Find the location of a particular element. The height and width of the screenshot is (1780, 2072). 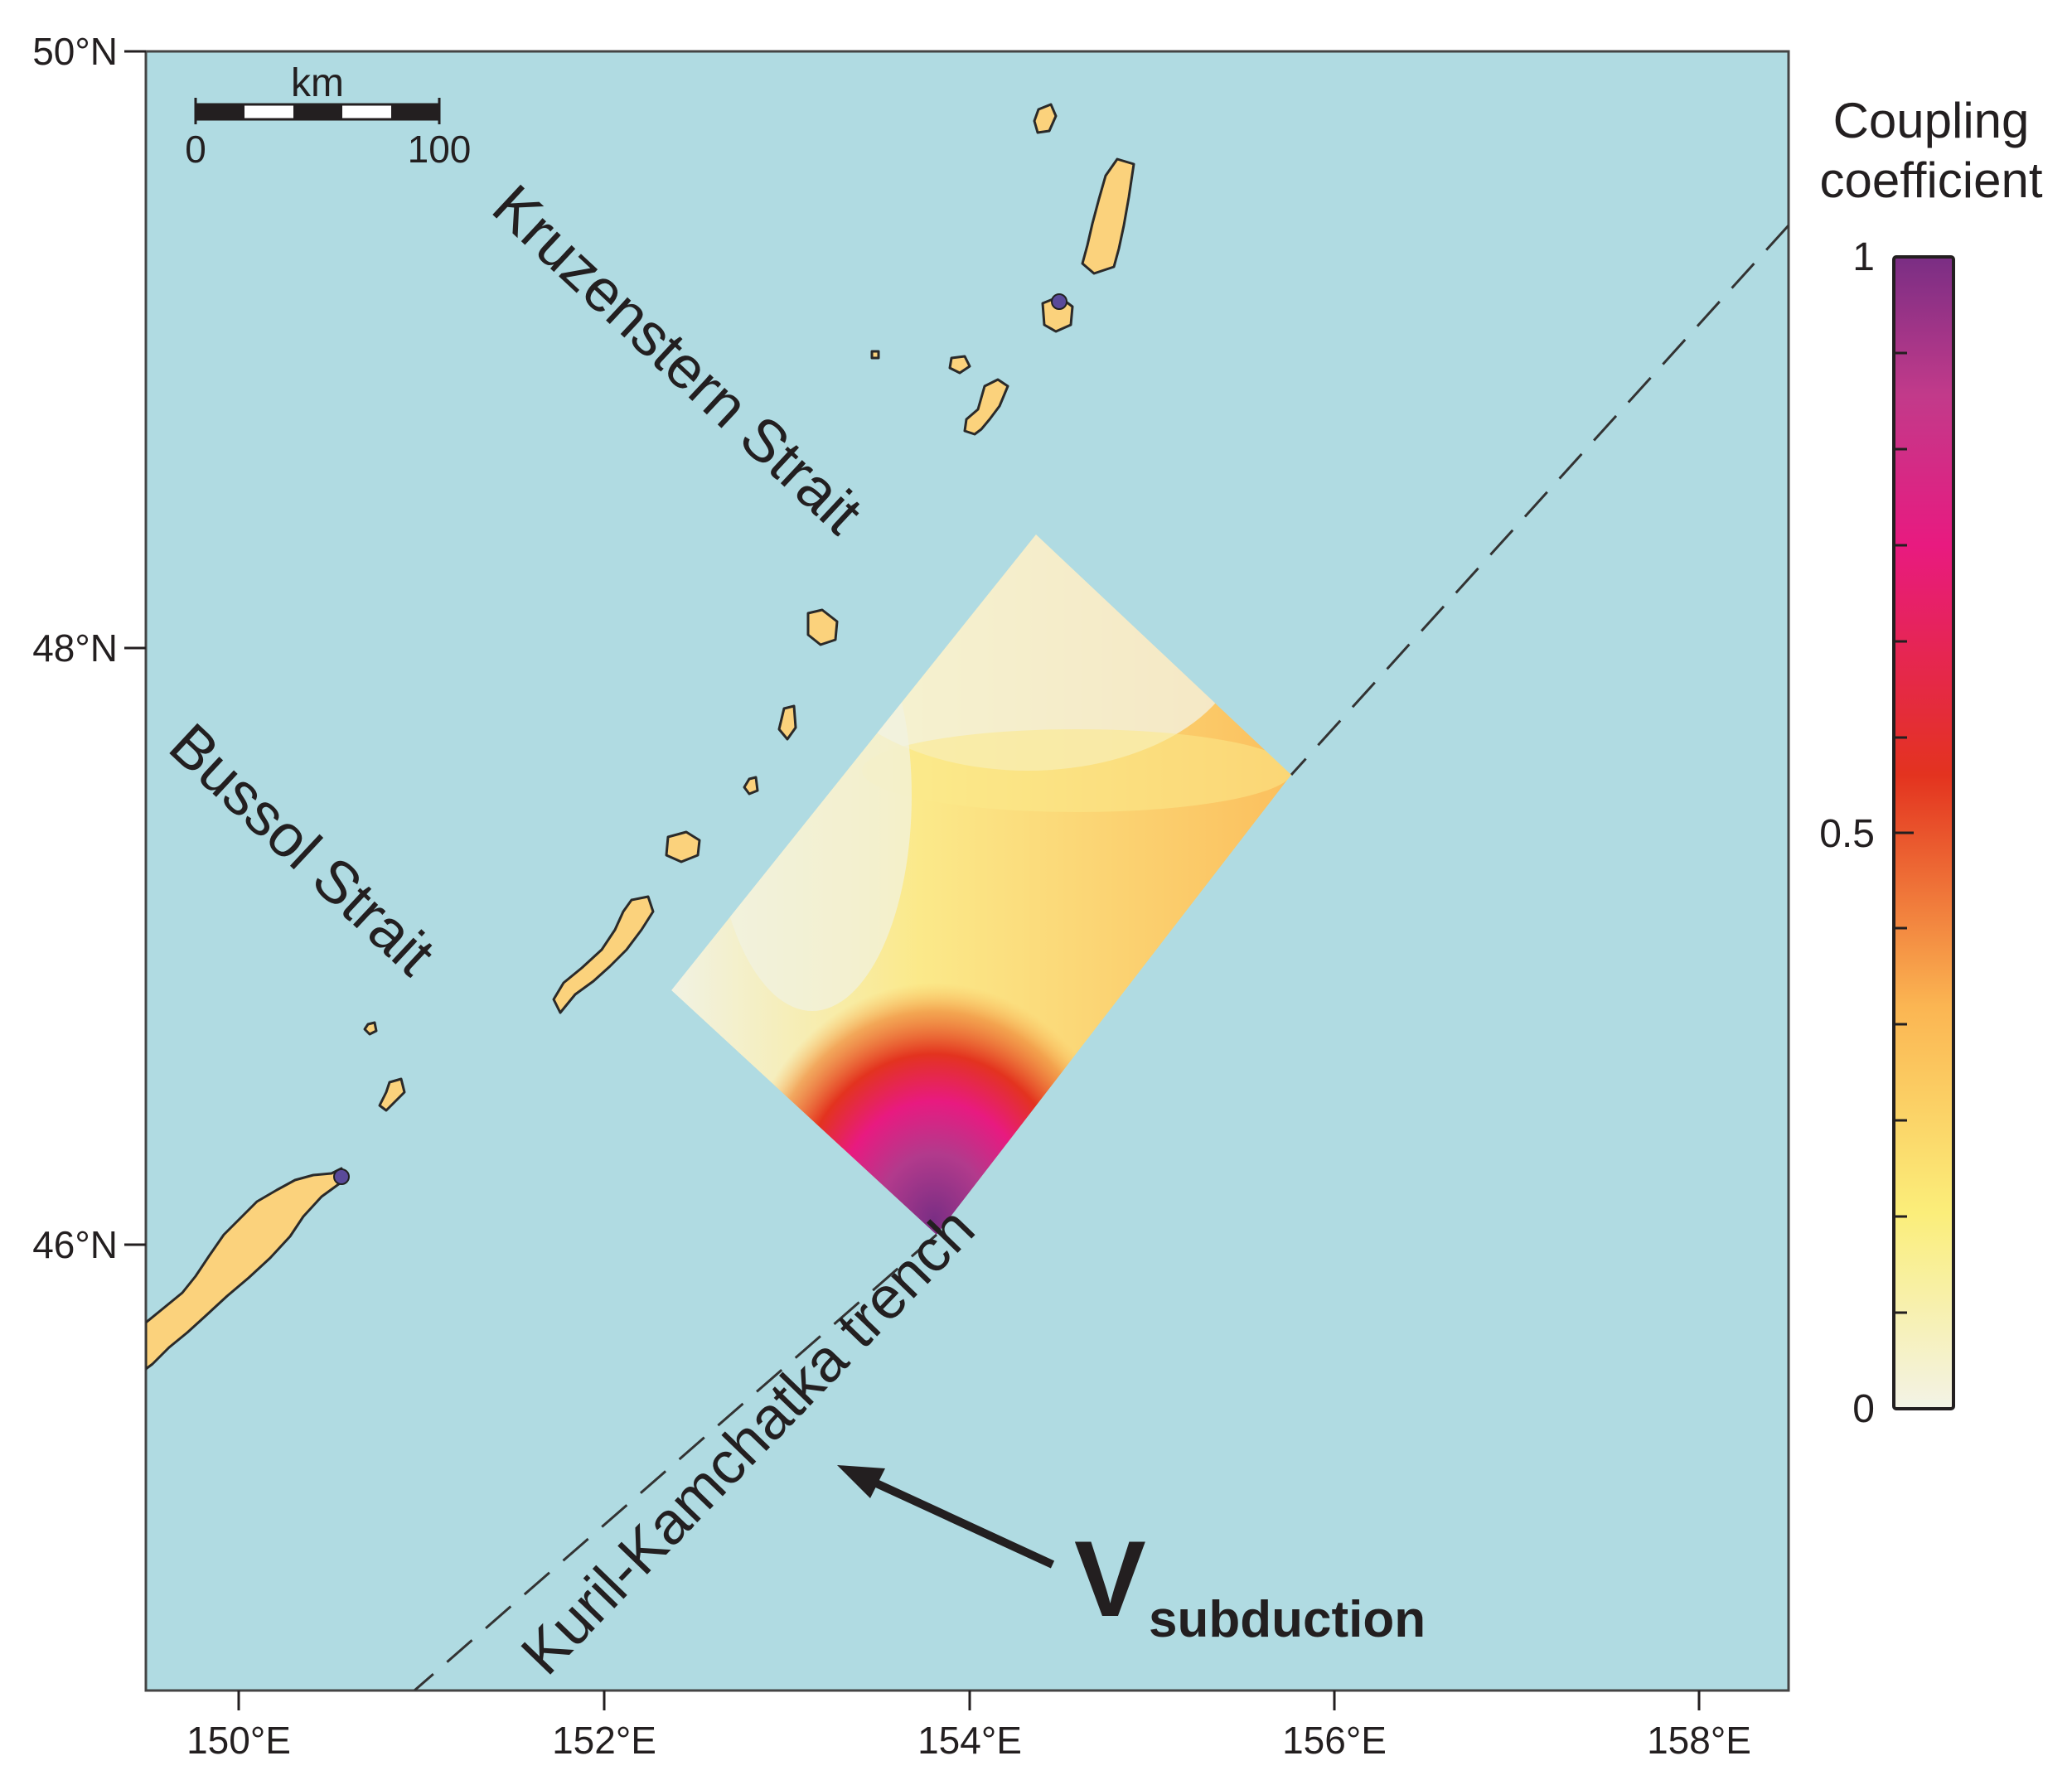

subduction-v-label: V is located at coordinates (1110, 1578).